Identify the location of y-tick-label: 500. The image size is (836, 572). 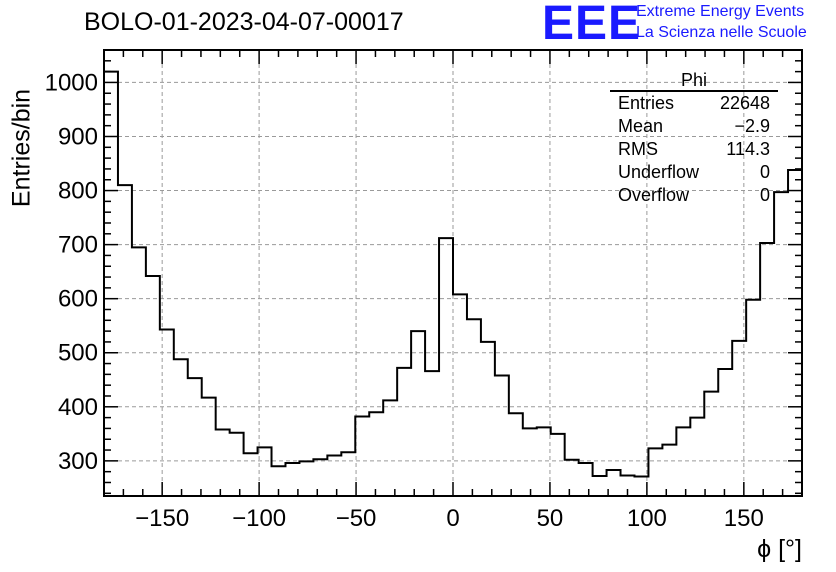
(78, 353).